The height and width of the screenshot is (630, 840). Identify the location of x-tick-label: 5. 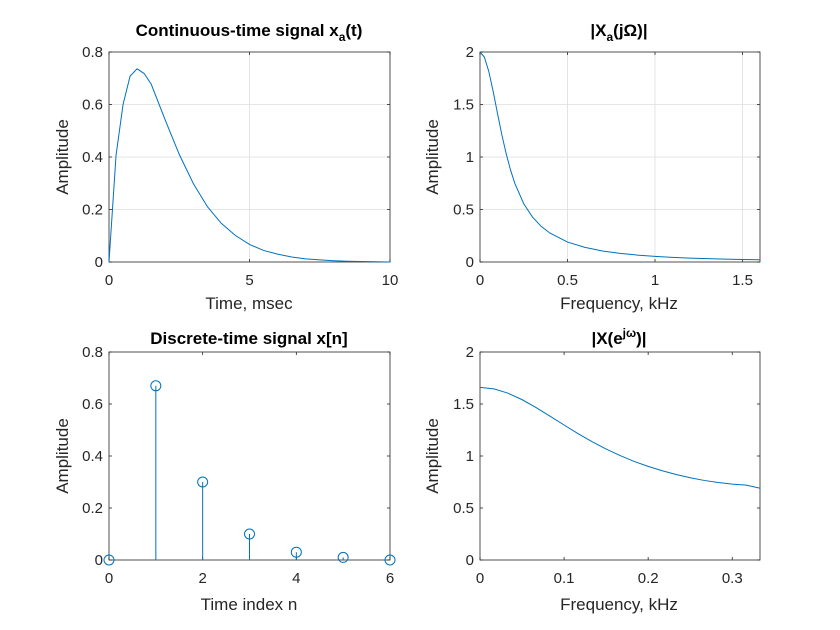
(249, 280).